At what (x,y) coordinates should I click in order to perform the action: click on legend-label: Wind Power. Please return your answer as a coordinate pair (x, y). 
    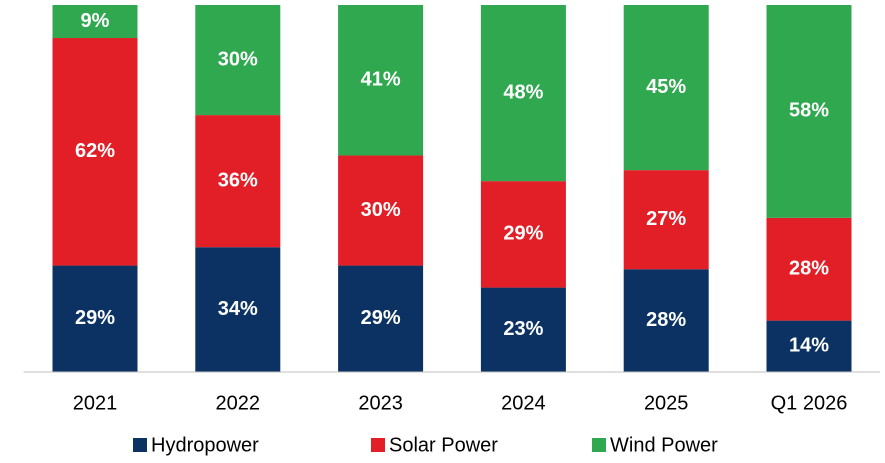
    Looking at the image, I should click on (664, 445).